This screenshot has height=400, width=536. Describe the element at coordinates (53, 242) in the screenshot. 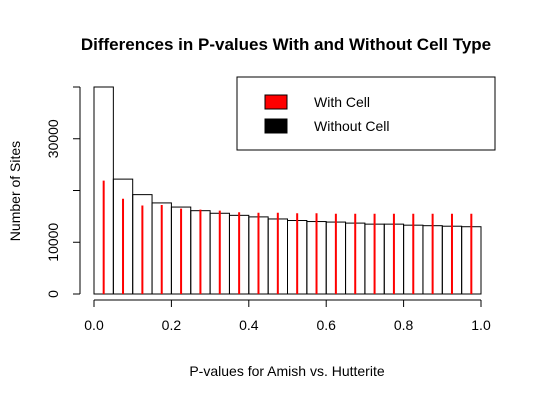

I see `y-tick-label: 10000` at that location.